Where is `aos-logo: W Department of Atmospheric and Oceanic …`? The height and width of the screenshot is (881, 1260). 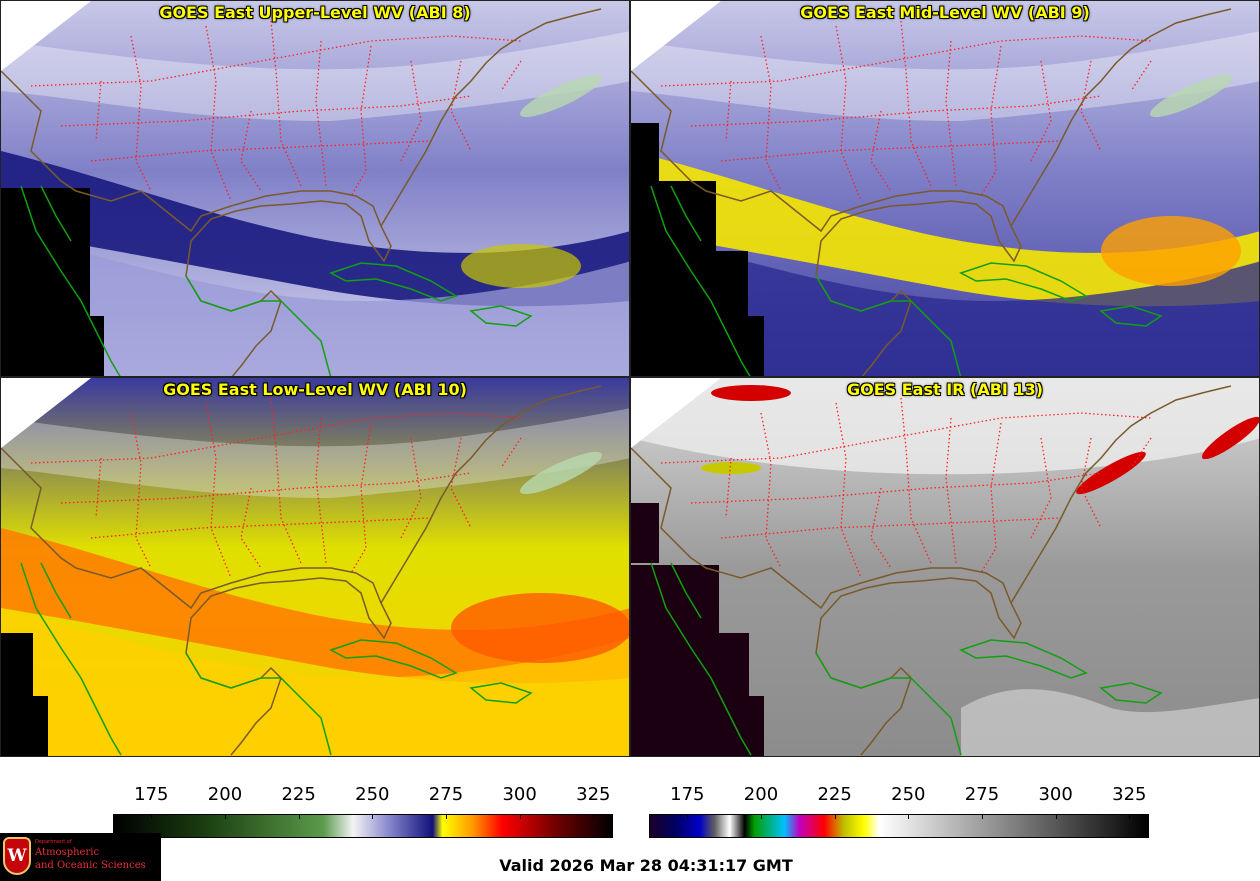 aos-logo: W Department of Atmospheric and Oceanic … is located at coordinates (80, 857).